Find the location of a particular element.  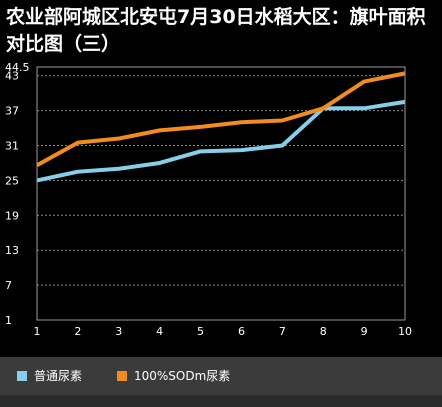

x-tick-label: 5 is located at coordinates (200, 331).